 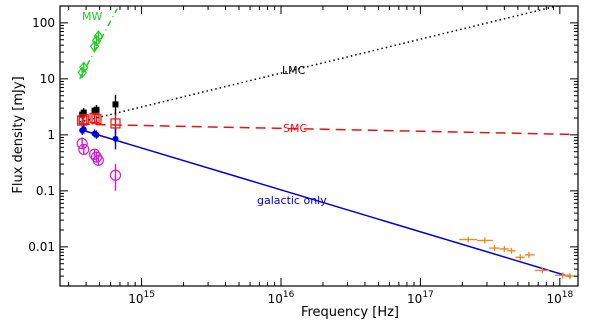 I want to click on model-line-smc, so click(x=325, y=129).